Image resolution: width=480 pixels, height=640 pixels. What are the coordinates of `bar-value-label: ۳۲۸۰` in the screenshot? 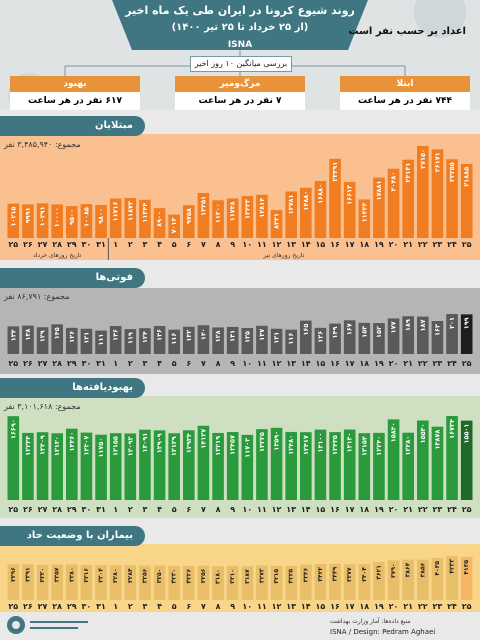 It's located at (115, 575).